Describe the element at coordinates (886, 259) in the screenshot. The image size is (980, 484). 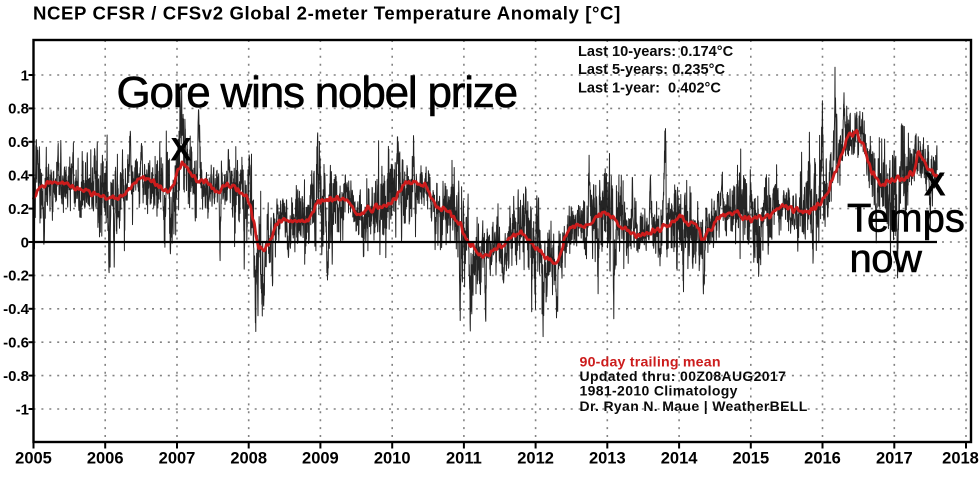
I see `svg-text: now` at that location.